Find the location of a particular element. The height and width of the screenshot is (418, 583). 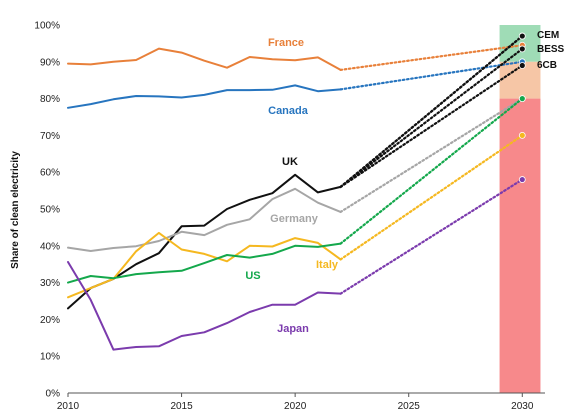

target-bands is located at coordinates (520, 209).